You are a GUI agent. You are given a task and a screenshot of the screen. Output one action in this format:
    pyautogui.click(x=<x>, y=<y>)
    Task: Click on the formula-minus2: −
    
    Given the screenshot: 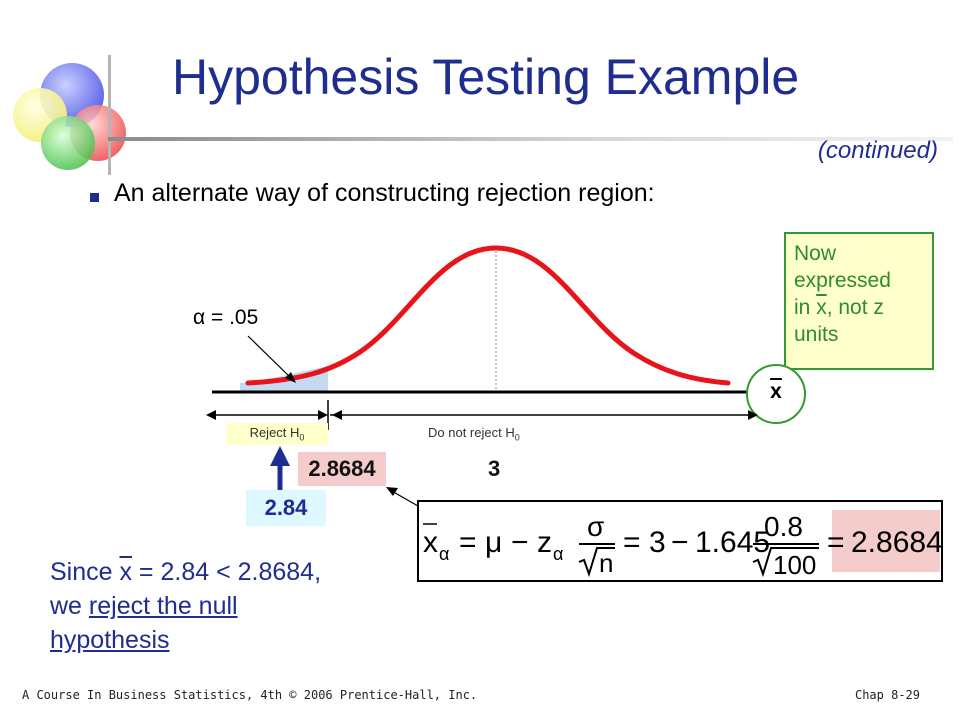 What is the action you would take?
    pyautogui.click(x=680, y=542)
    